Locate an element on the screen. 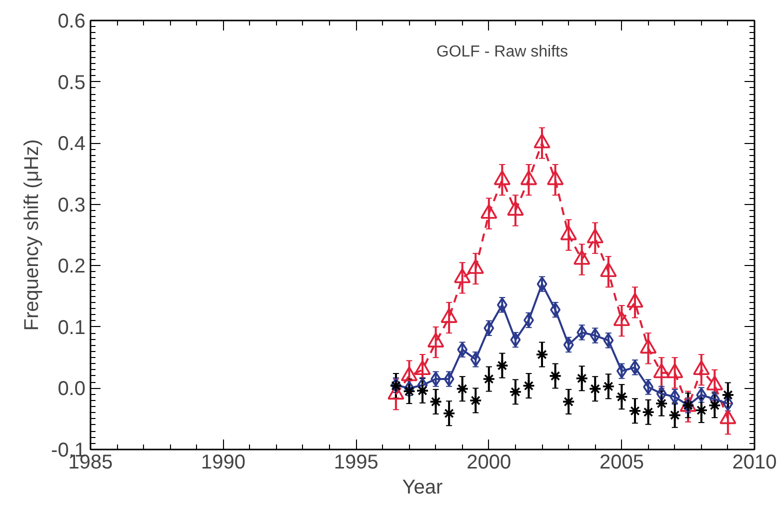 The width and height of the screenshot is (784, 519). x-tick-label: 1990 is located at coordinates (223, 463).